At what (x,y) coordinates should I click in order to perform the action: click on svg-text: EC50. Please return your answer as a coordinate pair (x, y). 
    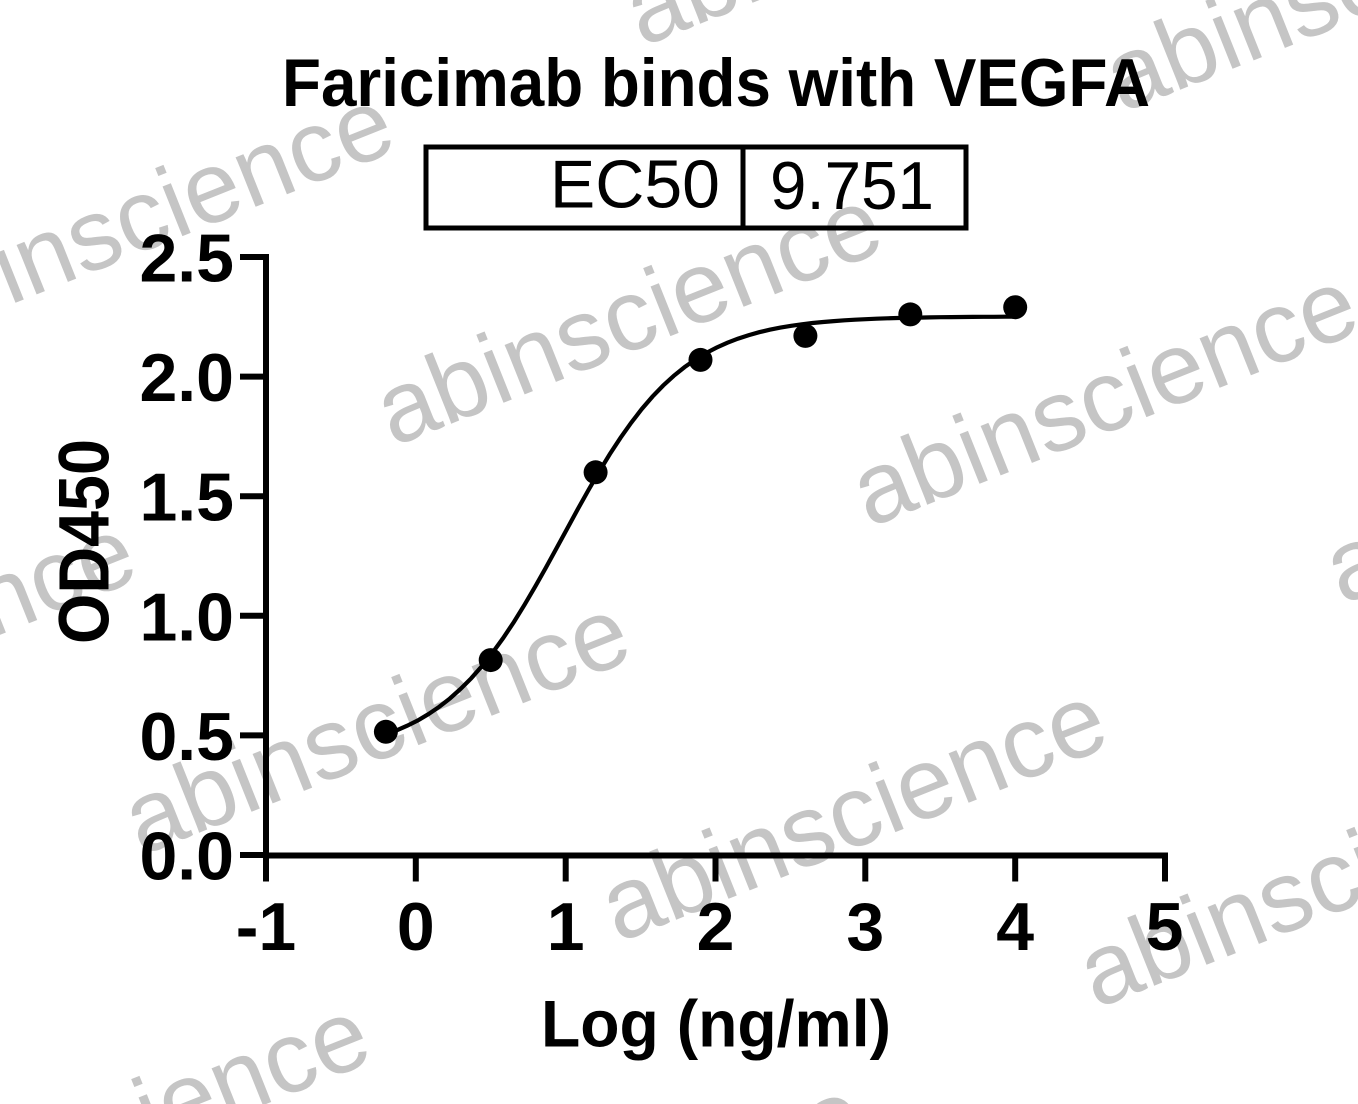
    Looking at the image, I should click on (635, 185).